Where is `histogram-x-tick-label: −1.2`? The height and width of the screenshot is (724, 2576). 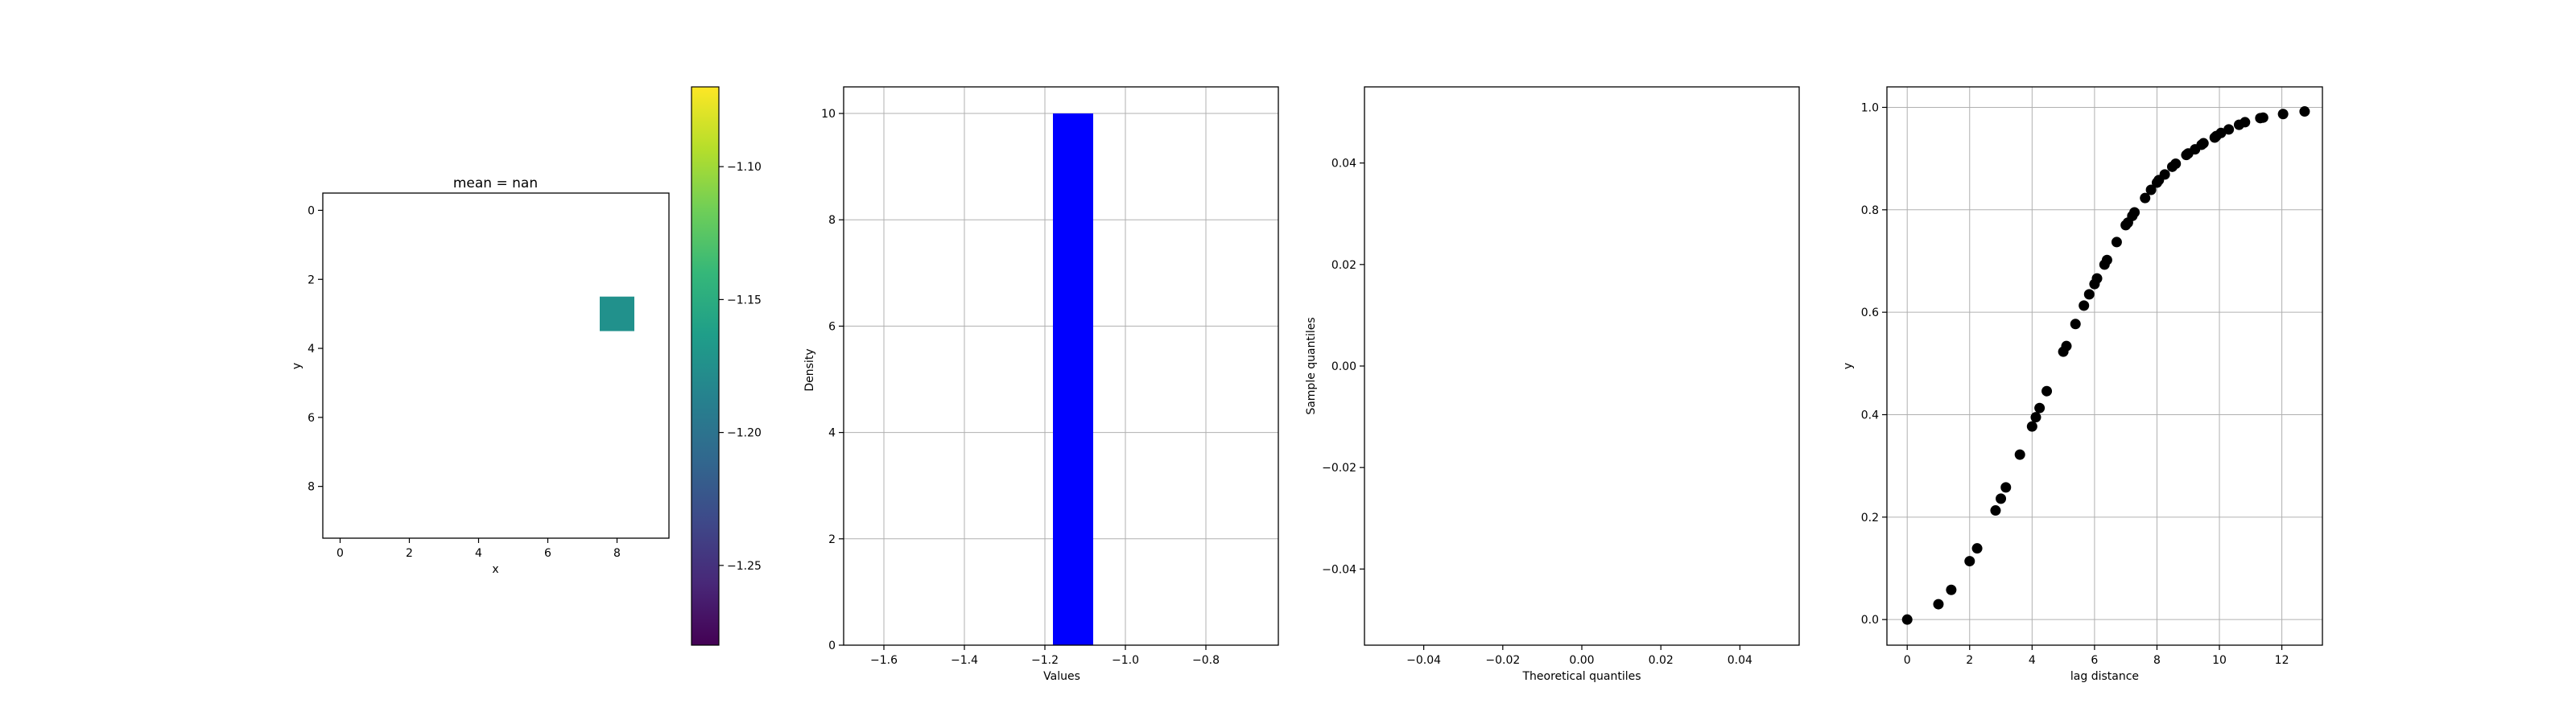
histogram-x-tick-label: −1.2 is located at coordinates (1045, 660).